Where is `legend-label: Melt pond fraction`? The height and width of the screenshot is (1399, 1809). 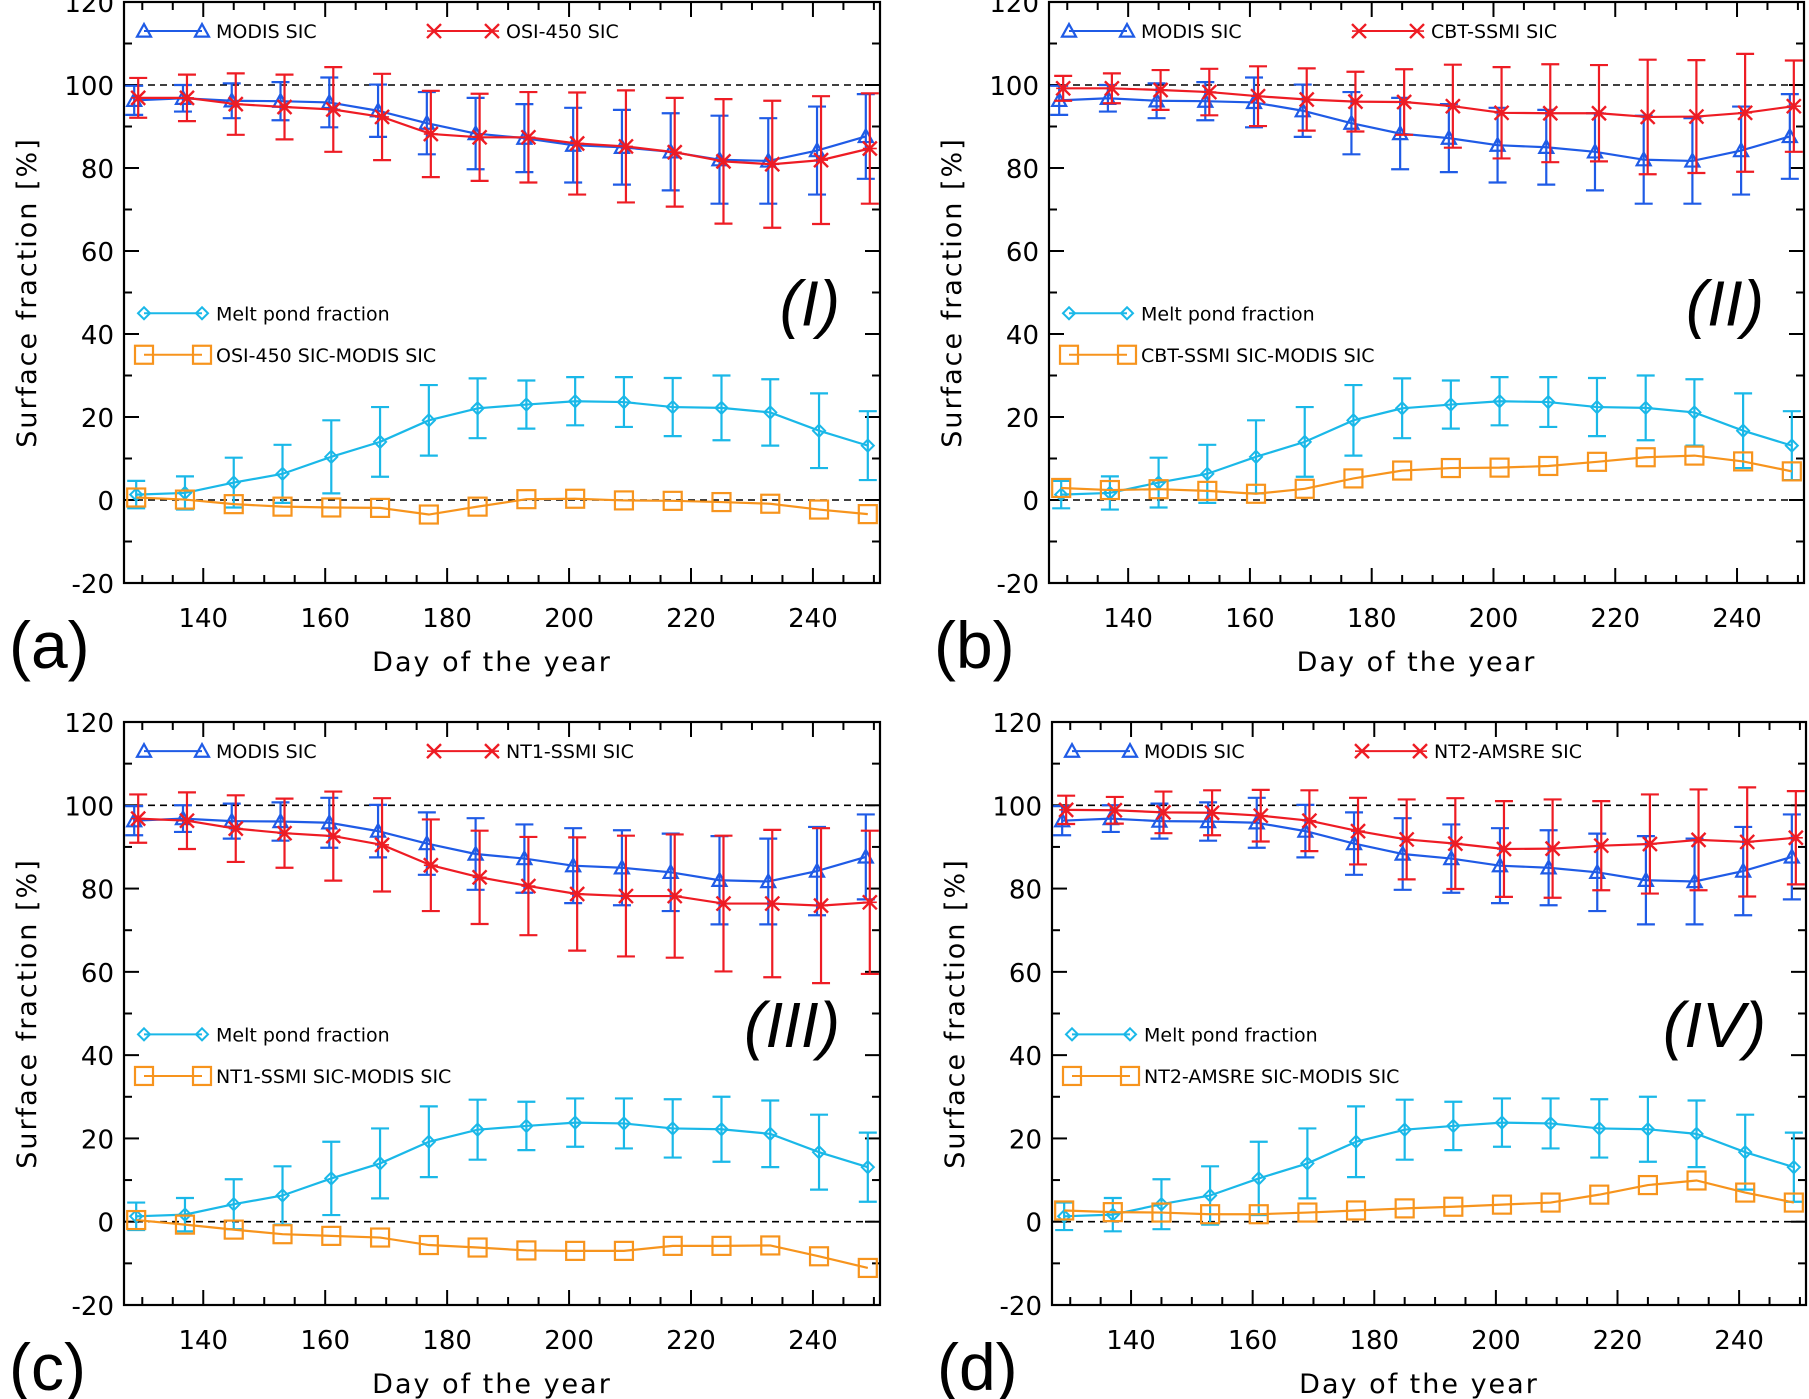 legend-label: Melt pond fraction is located at coordinates (303, 1035).